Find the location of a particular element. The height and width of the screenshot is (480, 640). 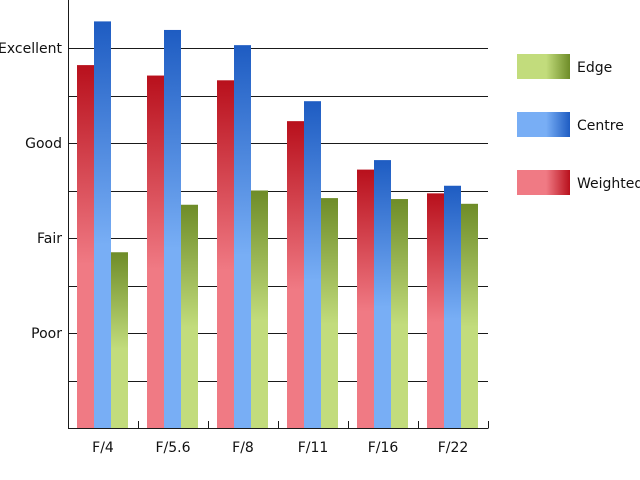

legend-label-edge: Edge is located at coordinates (594, 68).